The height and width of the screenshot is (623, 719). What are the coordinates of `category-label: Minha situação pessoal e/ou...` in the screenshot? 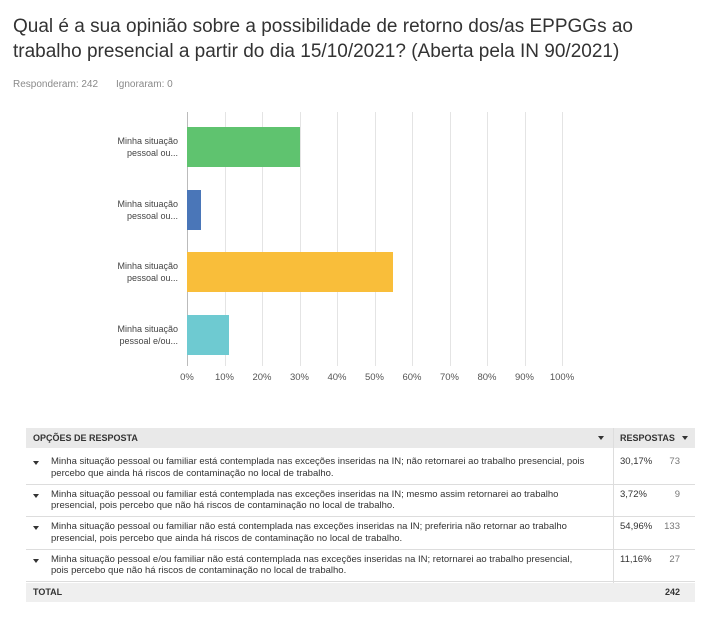 It's located at (147, 334).